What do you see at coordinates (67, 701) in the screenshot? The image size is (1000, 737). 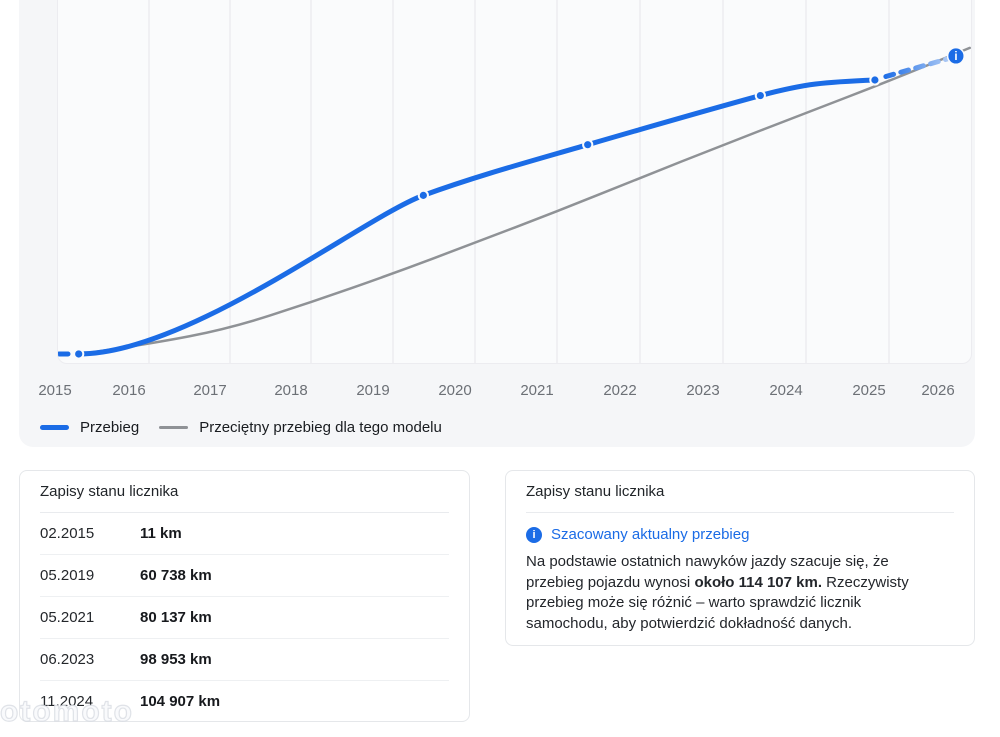 I see `record-date: 11.2024` at bounding box center [67, 701].